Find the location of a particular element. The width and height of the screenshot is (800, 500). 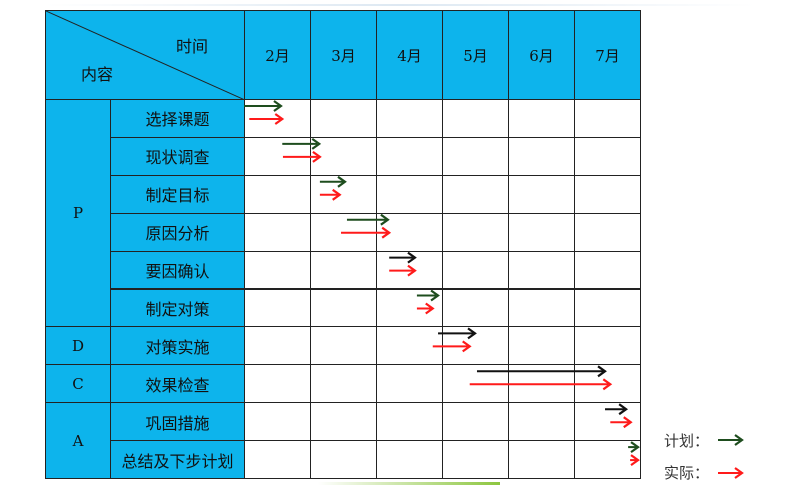

task-name-cell: 总结及下步计划 is located at coordinates (177, 459).